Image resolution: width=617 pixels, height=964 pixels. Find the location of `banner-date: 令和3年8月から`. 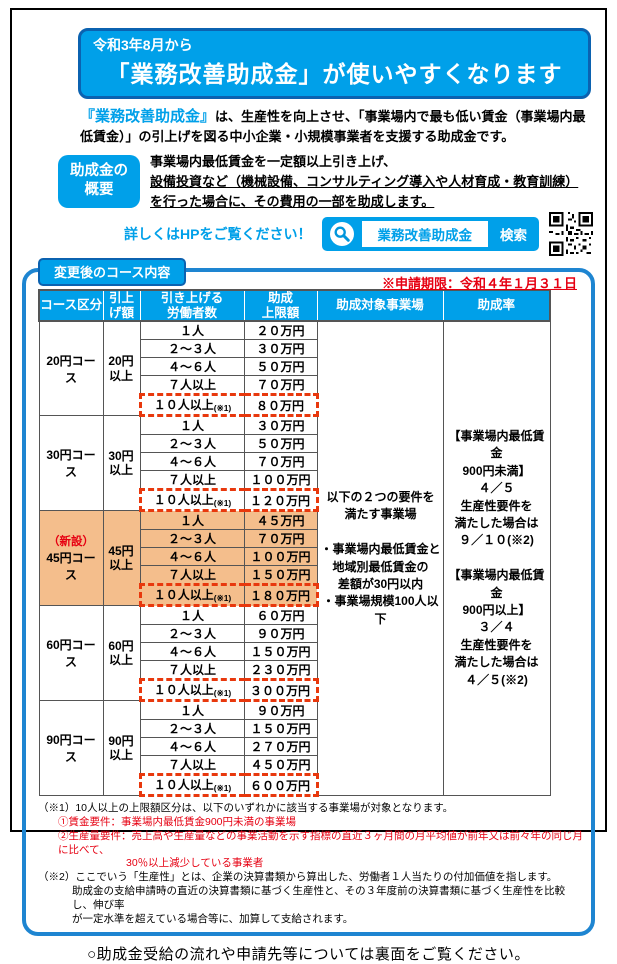

banner-date: 令和3年8月から is located at coordinates (143, 45).